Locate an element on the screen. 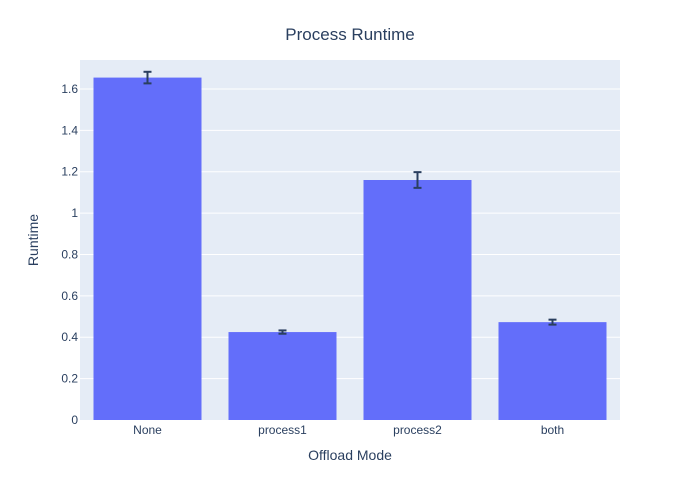 The width and height of the screenshot is (700, 500). x-tick-label: process1 is located at coordinates (282, 430).